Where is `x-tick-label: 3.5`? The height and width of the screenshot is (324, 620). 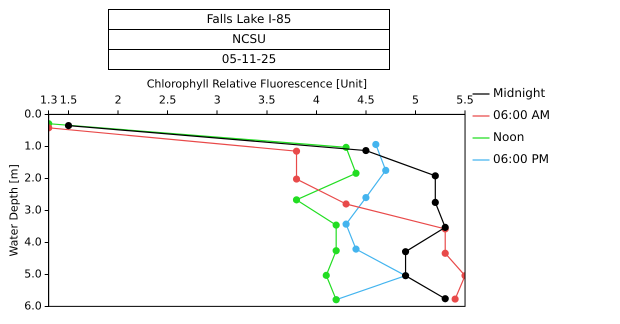
x-tick-label: 3.5 is located at coordinates (267, 100).